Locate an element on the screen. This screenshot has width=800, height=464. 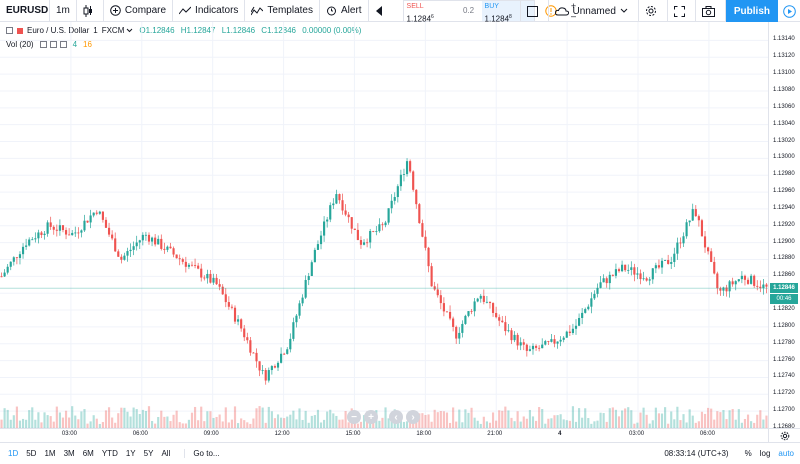
minus-icon: – is located at coordinates (574, 15).